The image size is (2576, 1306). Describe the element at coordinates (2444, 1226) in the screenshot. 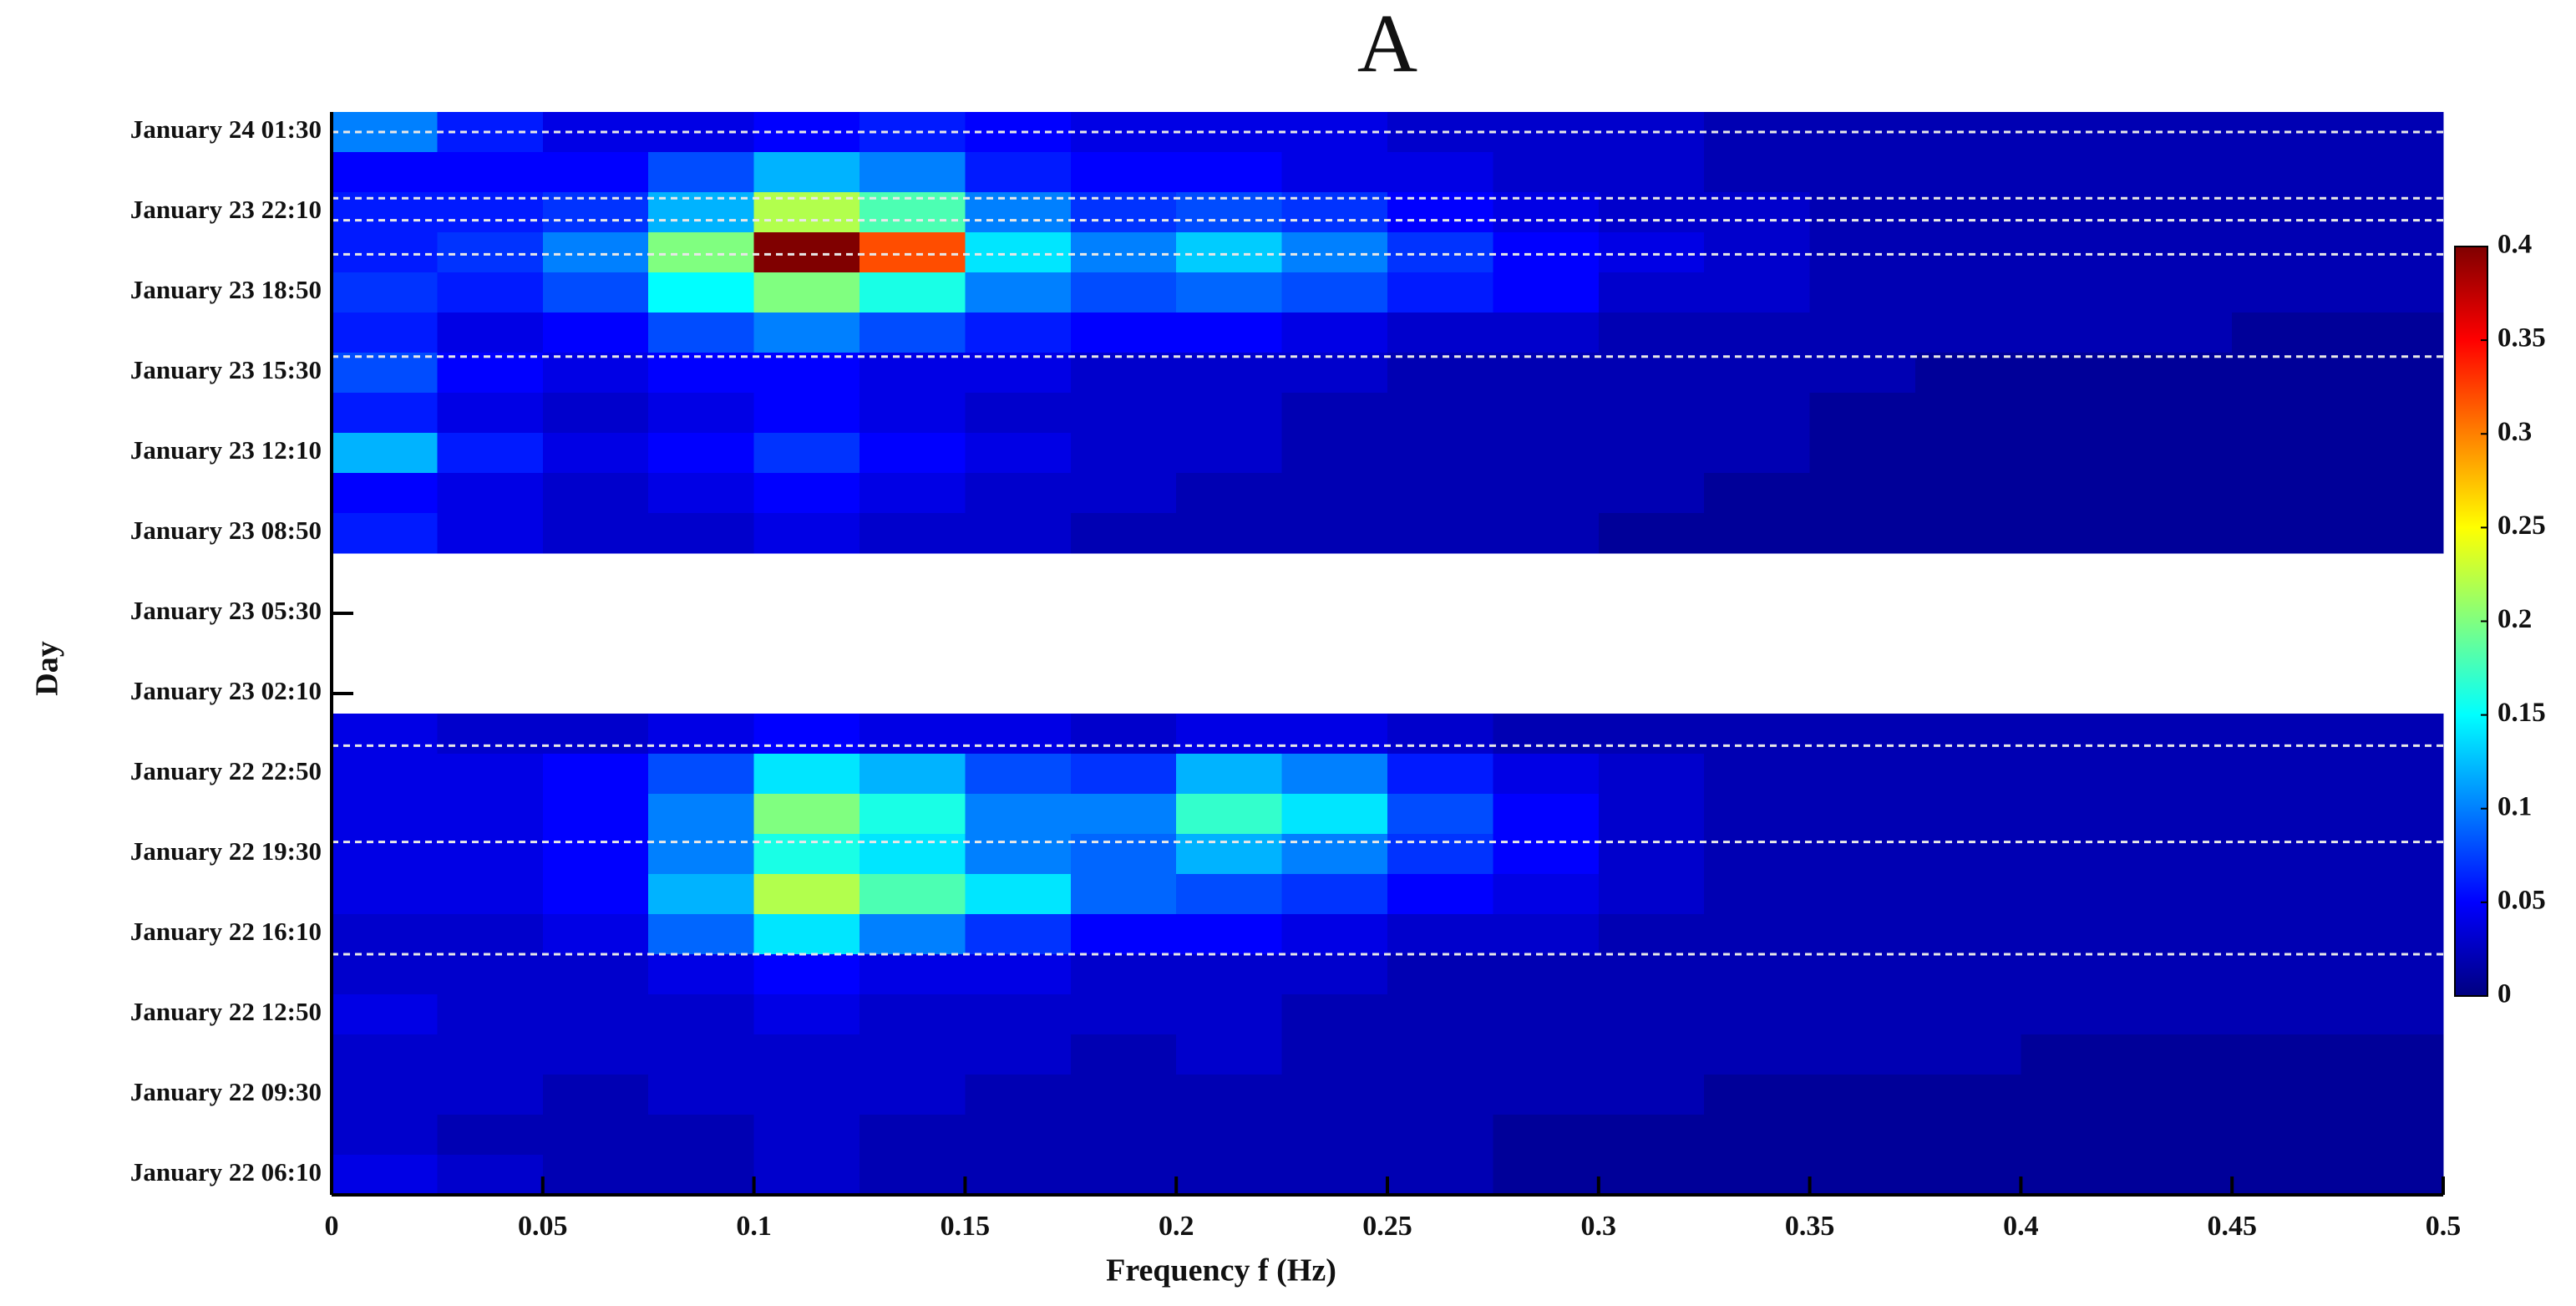

I see `x-tick-label: 0.5` at that location.